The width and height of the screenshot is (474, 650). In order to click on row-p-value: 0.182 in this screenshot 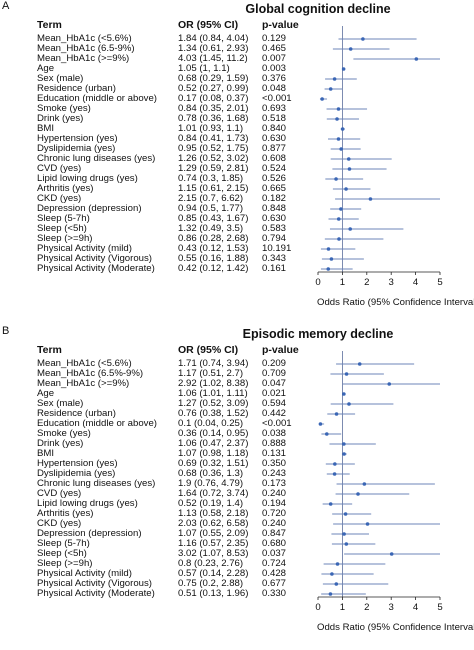, I will do `click(274, 198)`.